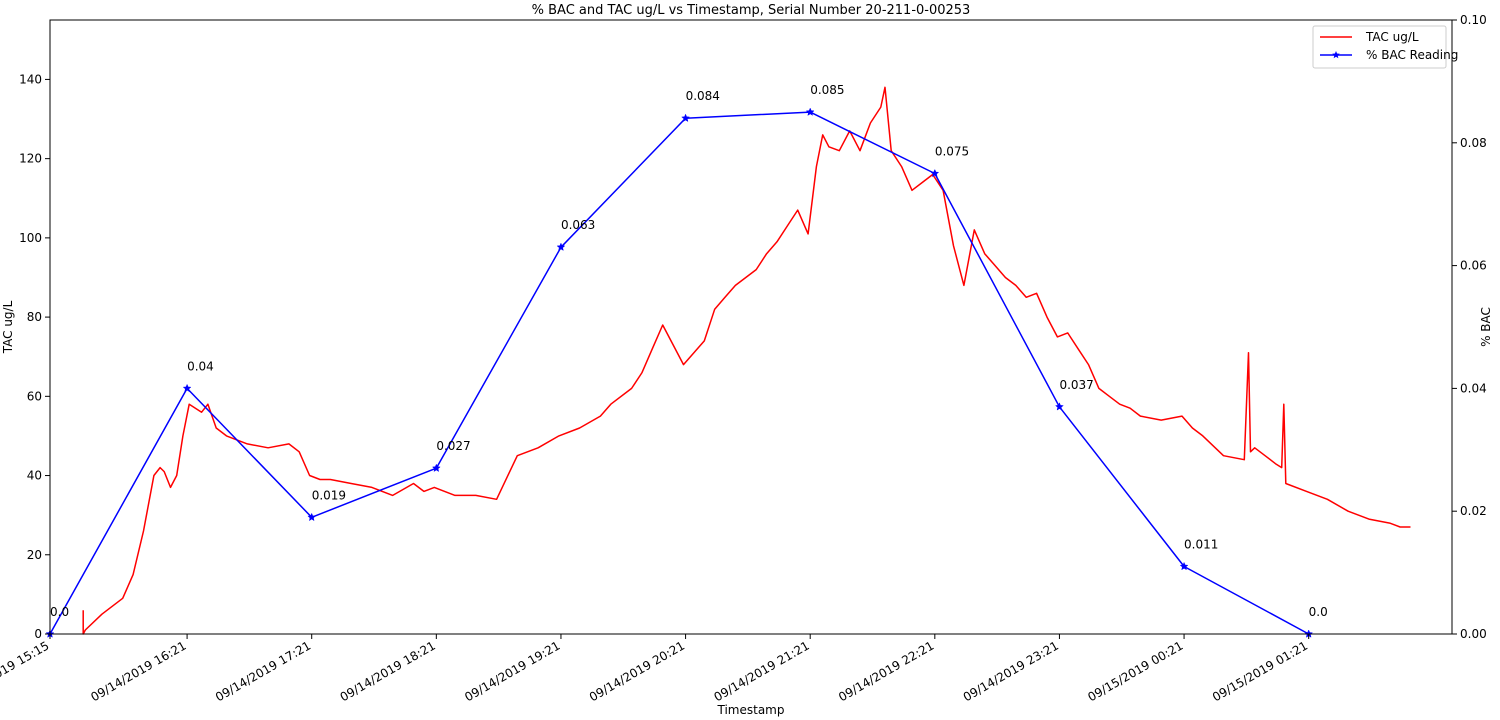  Describe the element at coordinates (1473, 634) in the screenshot. I see `right-y-tick-label: 0.00` at that location.